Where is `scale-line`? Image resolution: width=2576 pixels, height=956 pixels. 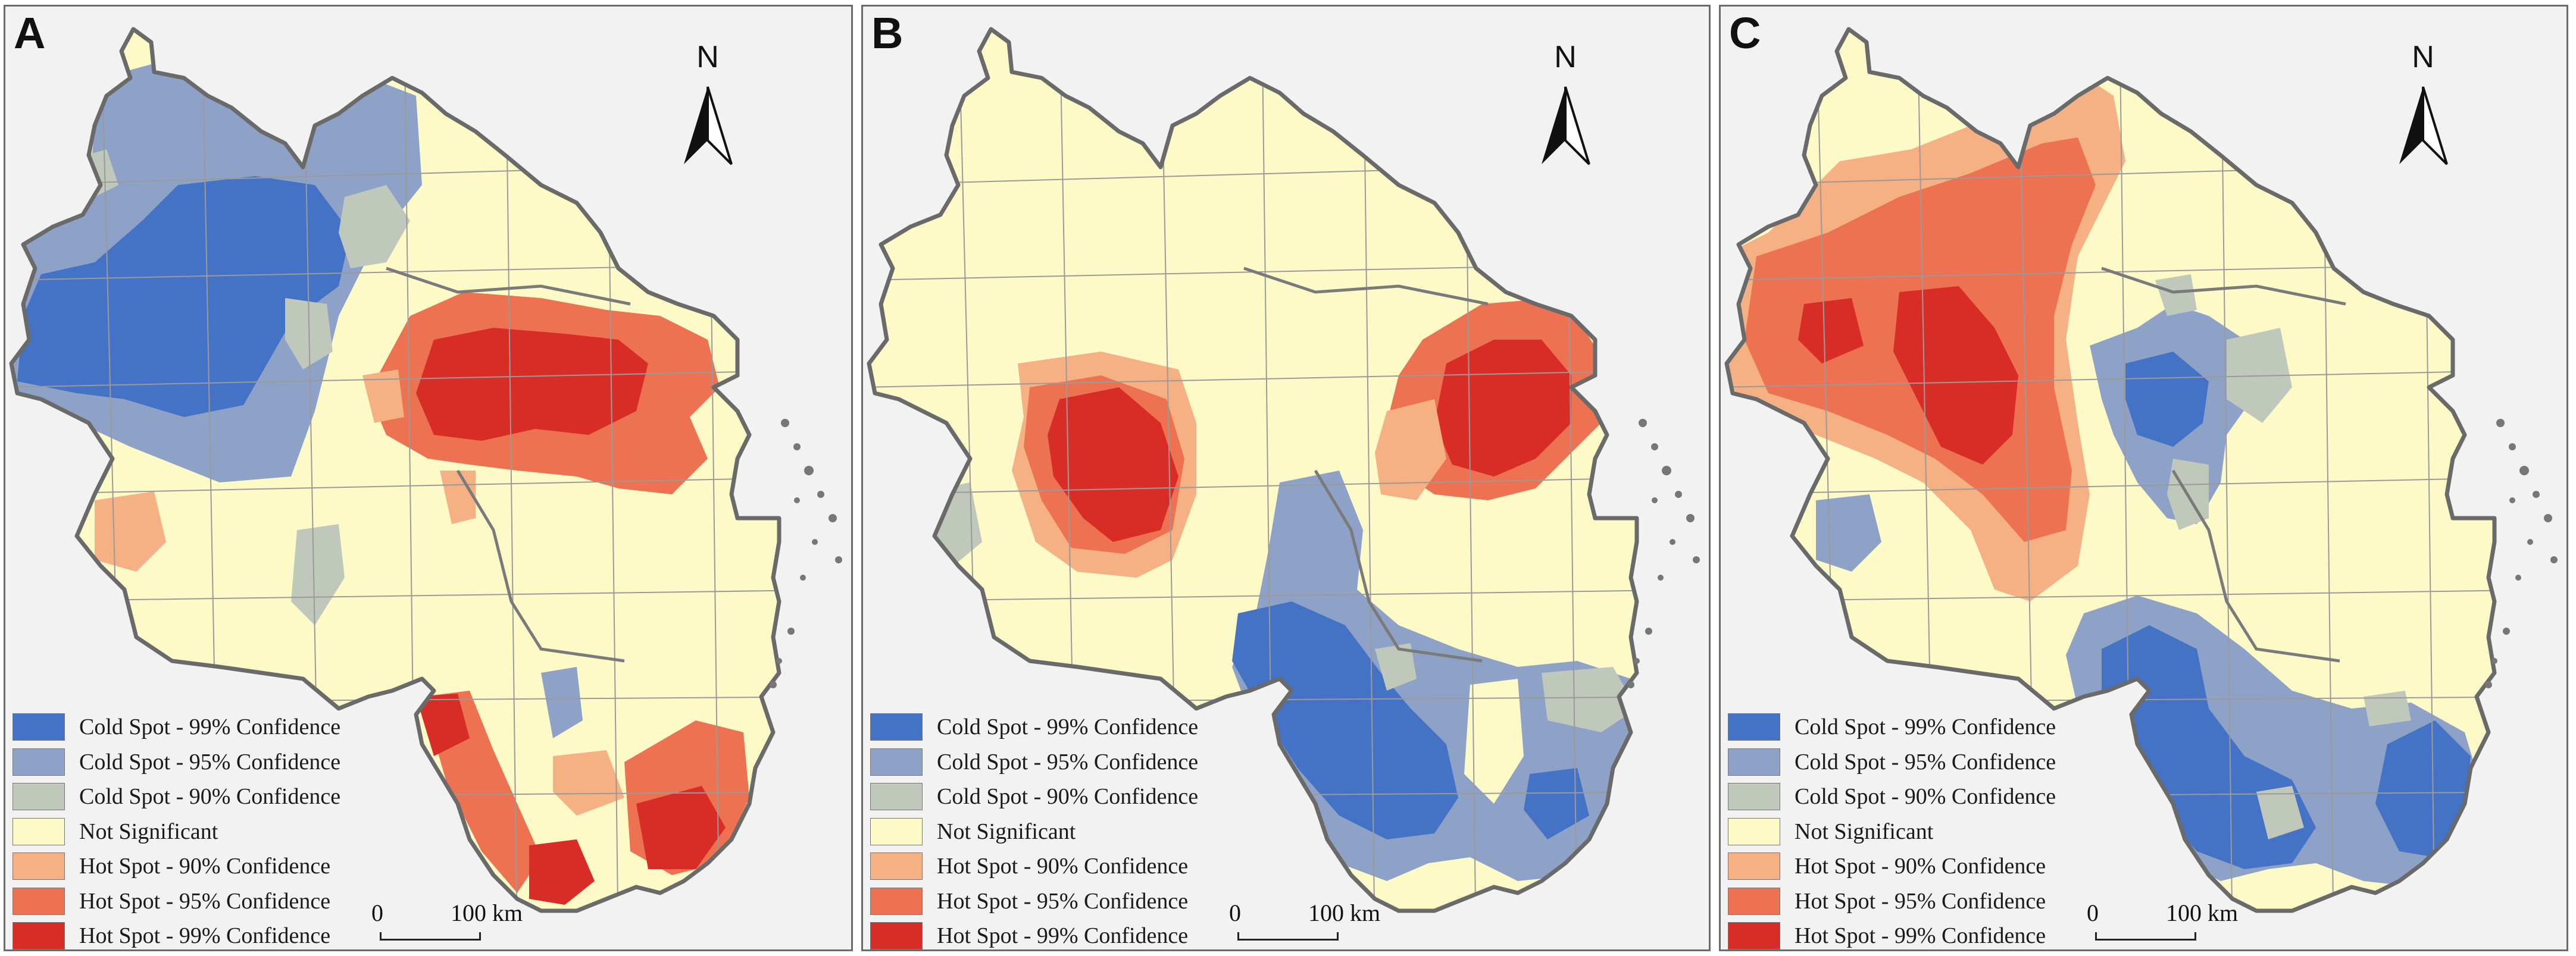 scale-line is located at coordinates (430, 936).